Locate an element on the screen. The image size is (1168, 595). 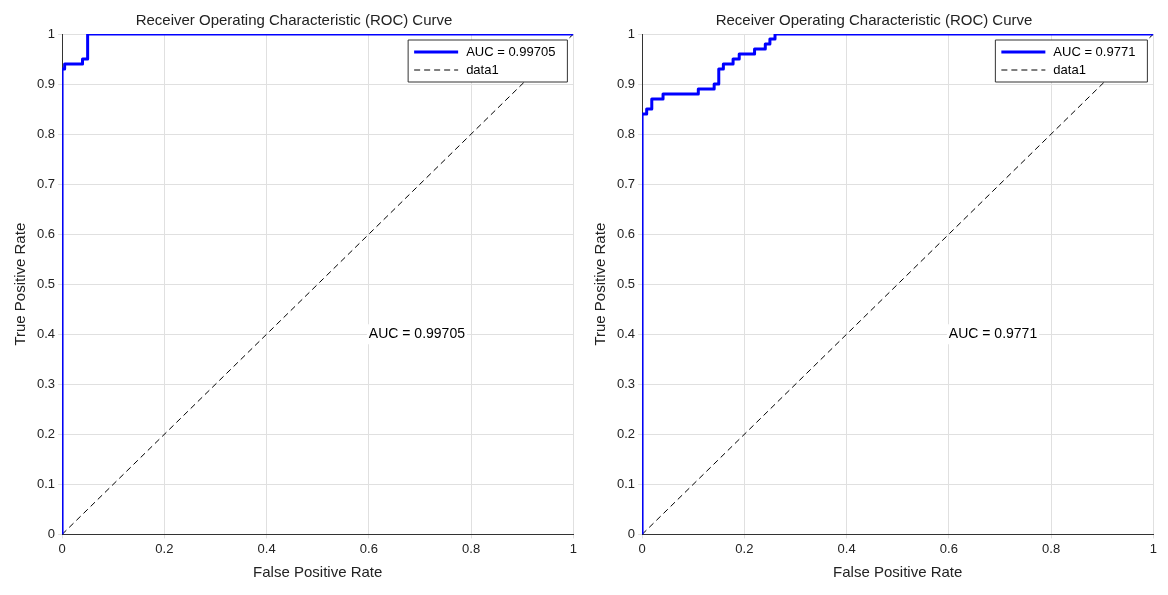
annotation: AUC = 0.99705 is located at coordinates (417, 333).